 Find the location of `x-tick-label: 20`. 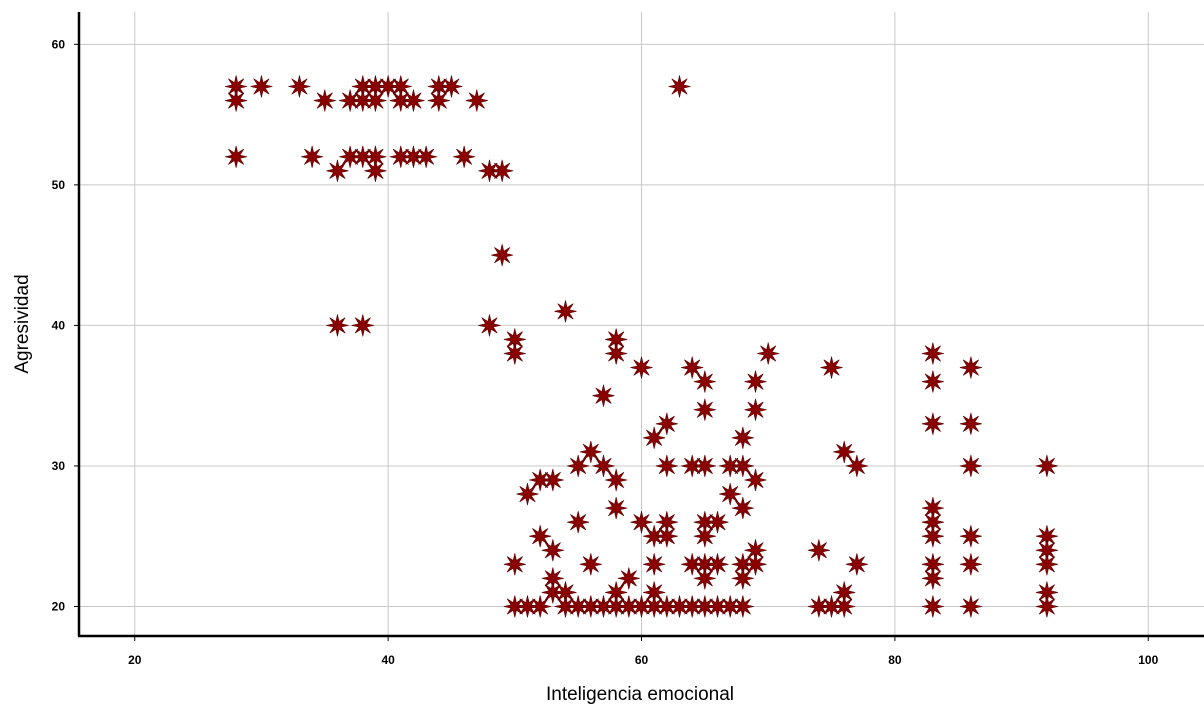

x-tick-label: 20 is located at coordinates (135, 660).